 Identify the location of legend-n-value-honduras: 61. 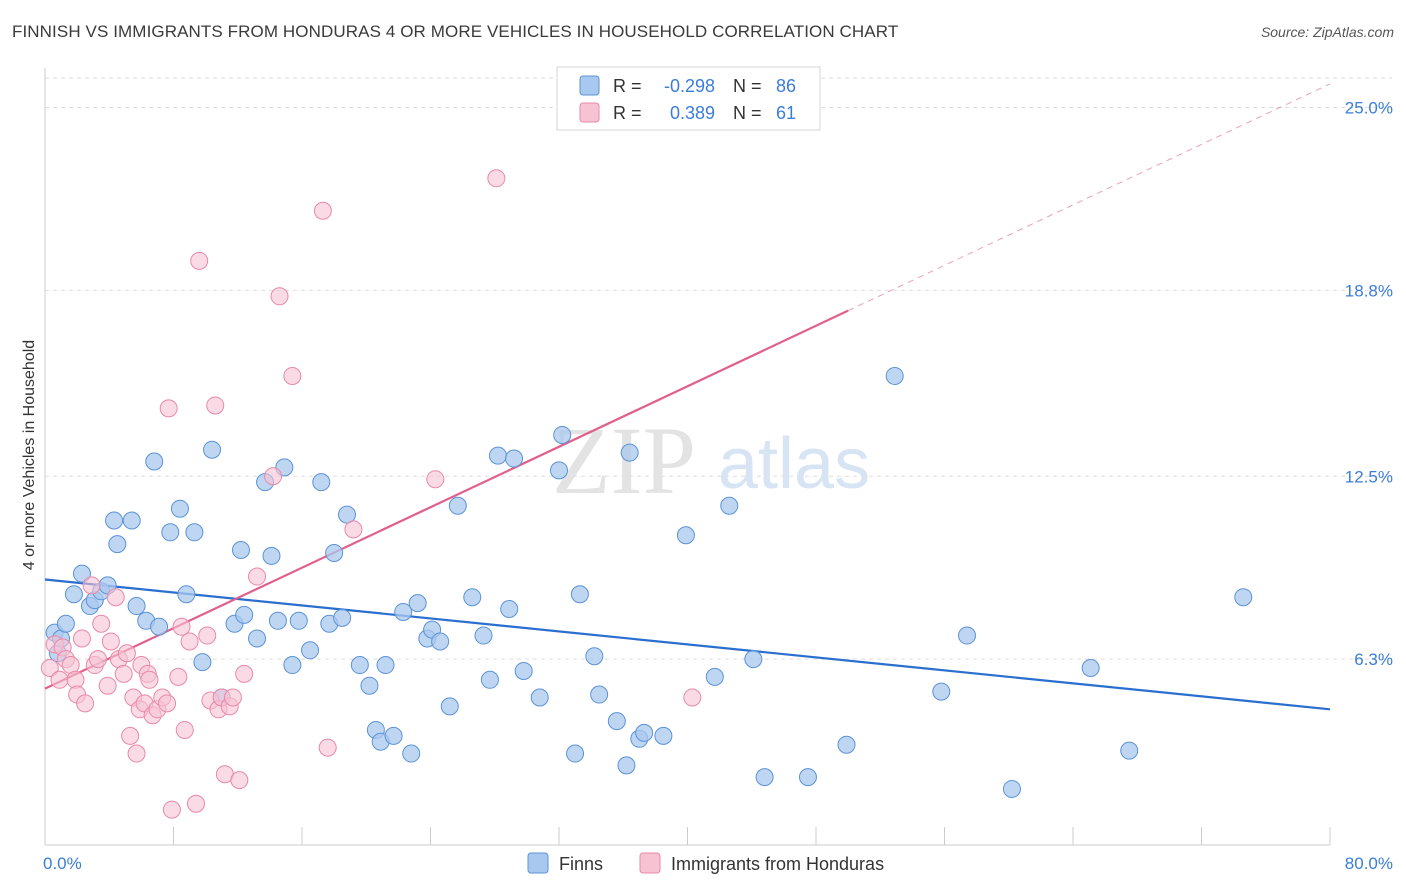
(786, 113).